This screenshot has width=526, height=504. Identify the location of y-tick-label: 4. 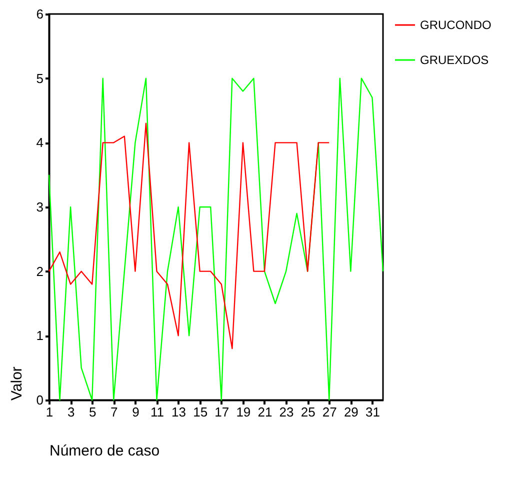
(40, 142).